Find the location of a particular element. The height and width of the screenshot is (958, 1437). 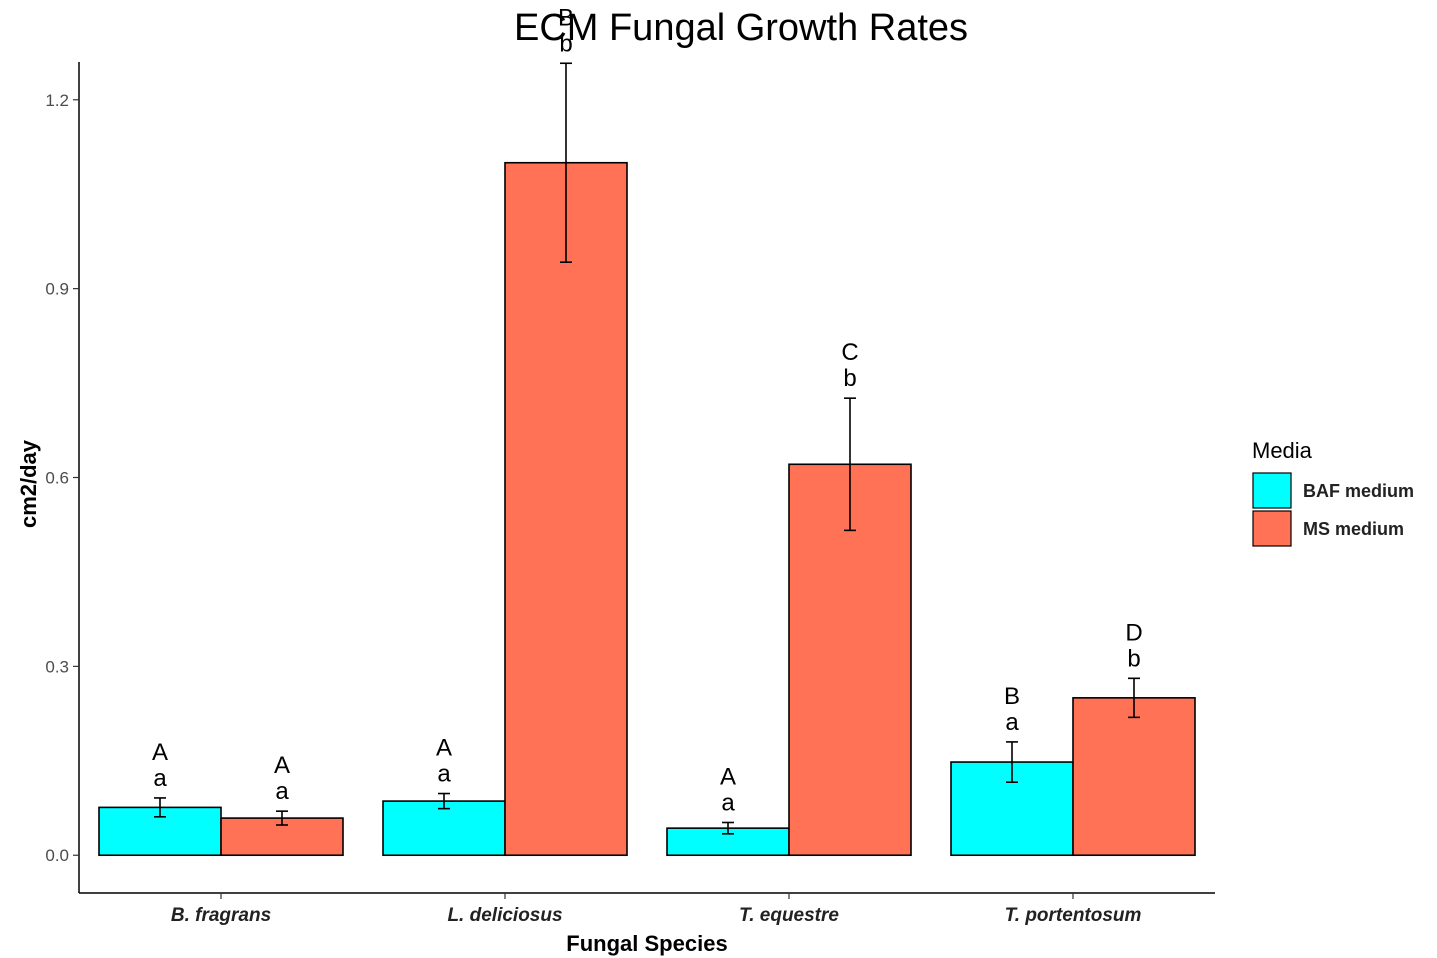

x-axis-title: Fungal Species is located at coordinates (646, 943).